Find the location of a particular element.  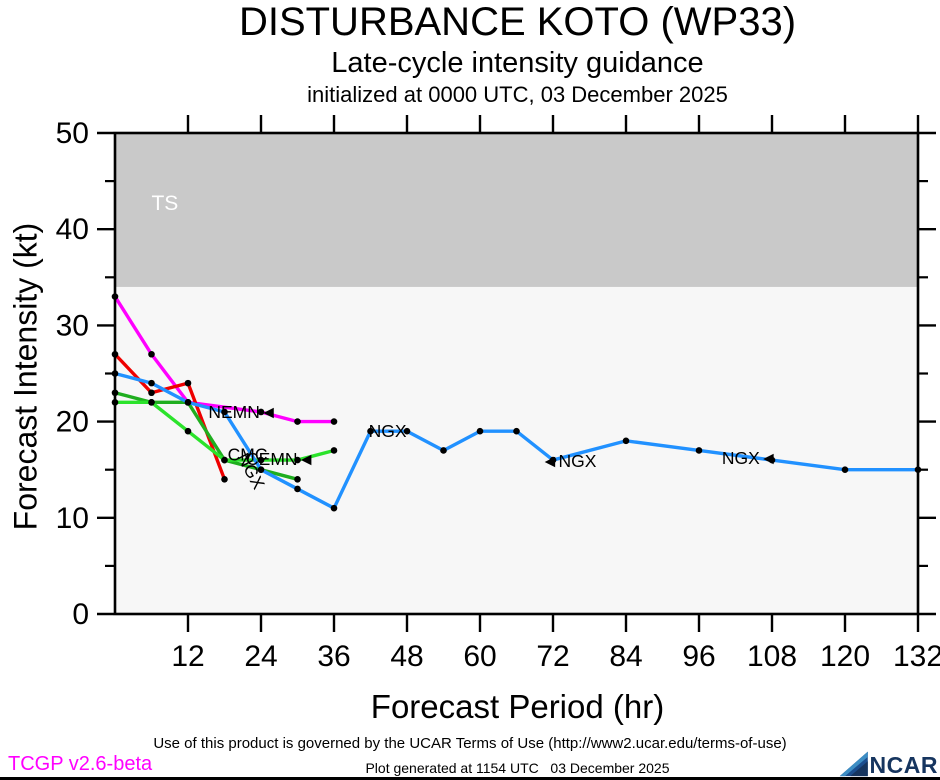

y-tick-label: 40 is located at coordinates (72, 229).